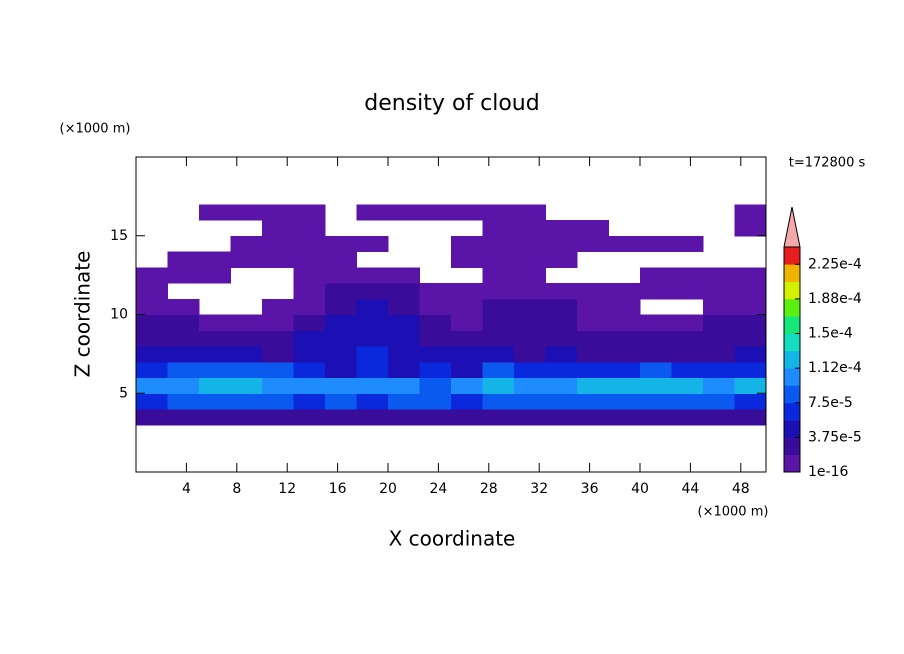 This screenshot has width=904, height=654. What do you see at coordinates (438, 489) in the screenshot?
I see `x-tick-label: 24` at bounding box center [438, 489].